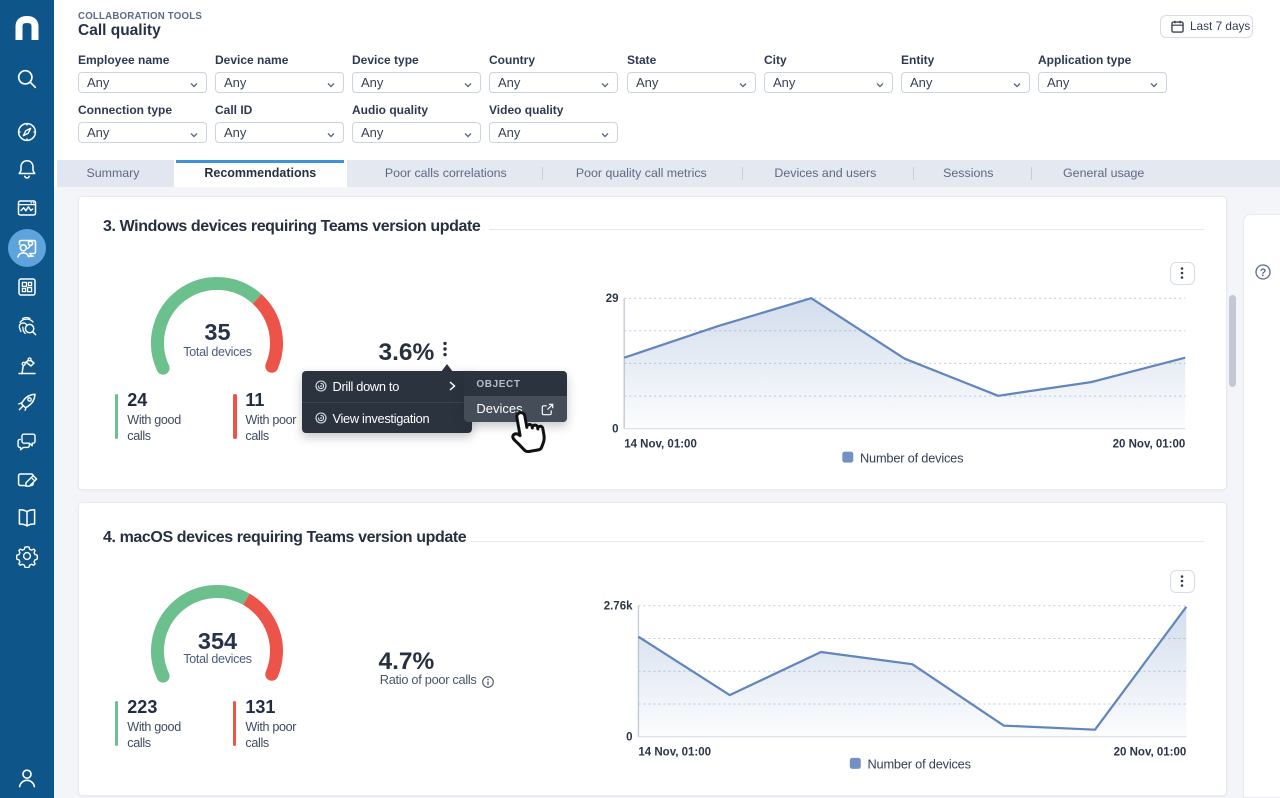 Image resolution: width=1280 pixels, height=798 pixels. I want to click on svg-text: 29, so click(612, 299).